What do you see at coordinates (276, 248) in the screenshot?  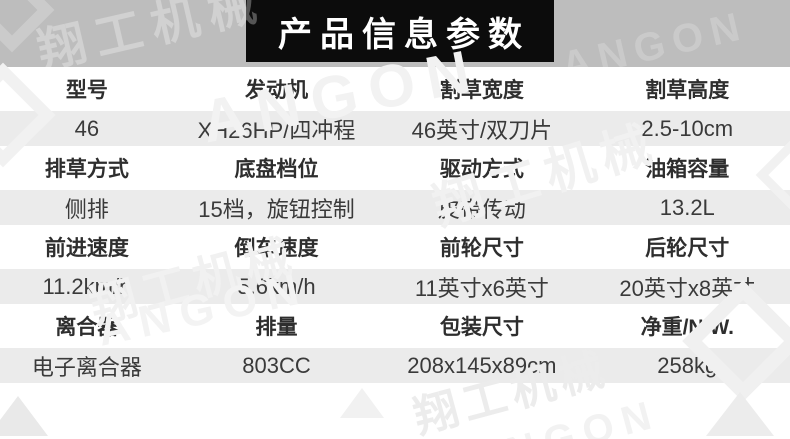 I see `spec-label-reverse-speed: 倒车速度` at bounding box center [276, 248].